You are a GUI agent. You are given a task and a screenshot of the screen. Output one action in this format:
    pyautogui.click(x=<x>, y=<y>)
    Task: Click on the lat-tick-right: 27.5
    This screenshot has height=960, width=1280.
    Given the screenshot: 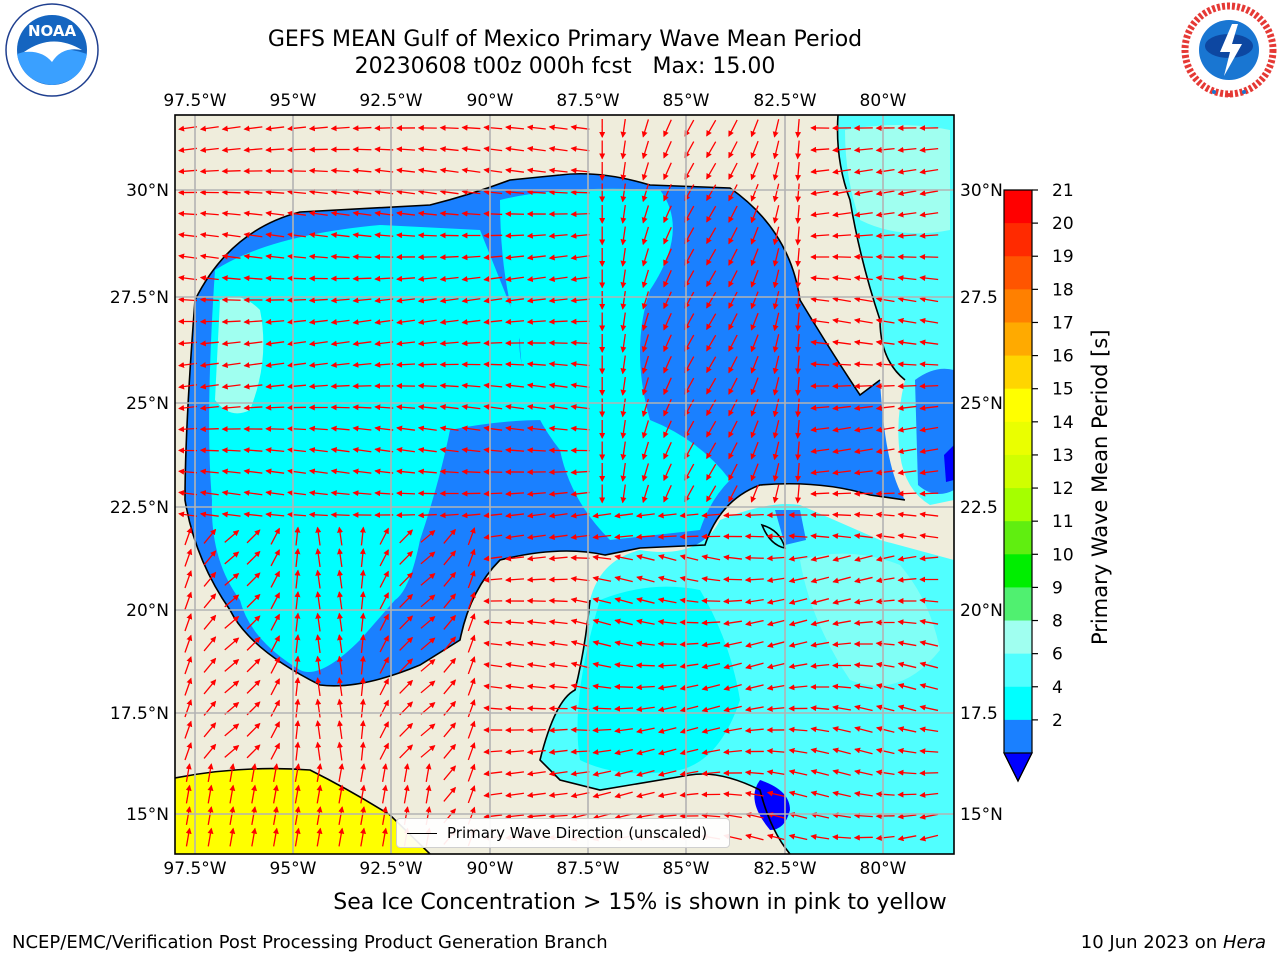 What is the action you would take?
    pyautogui.click(x=979, y=298)
    